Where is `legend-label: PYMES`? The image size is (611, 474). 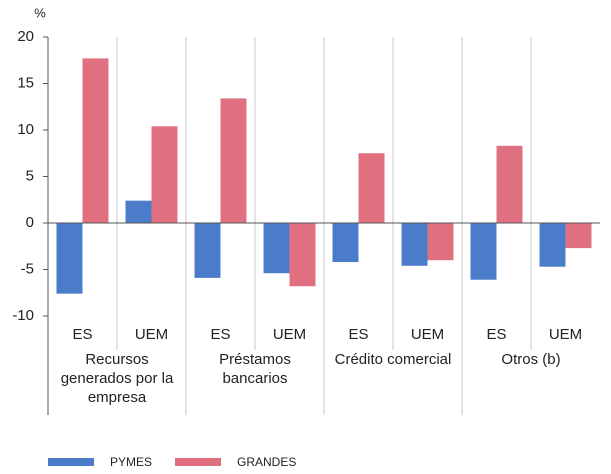 legend-label: PYMES is located at coordinates (131, 462).